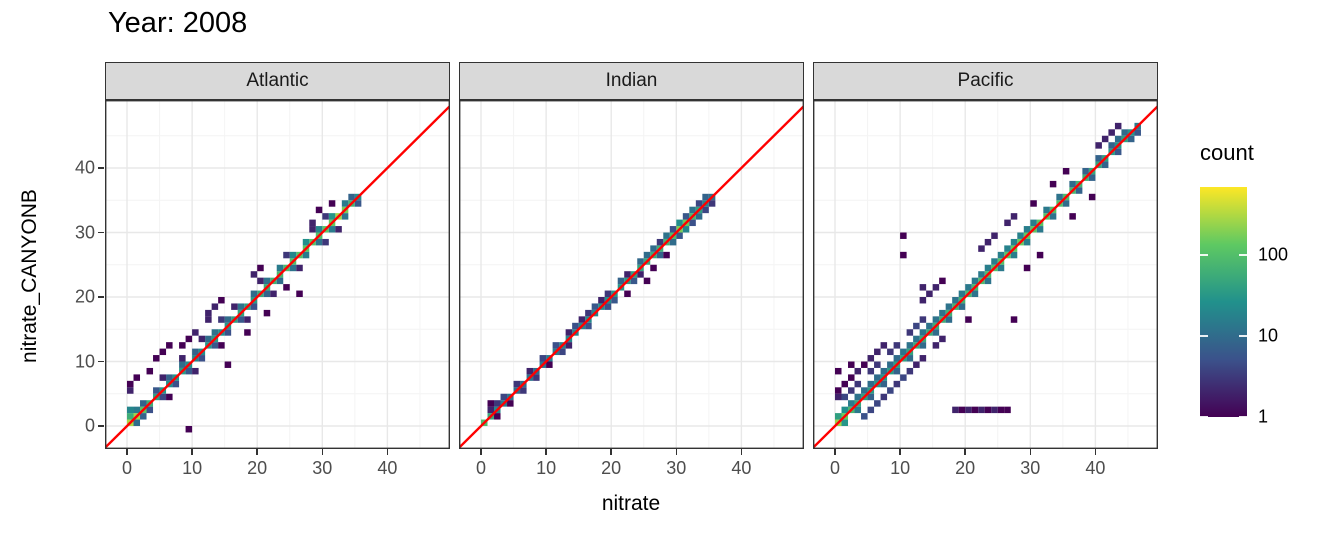 This screenshot has width=1344, height=537. I want to click on y-tick-label: 30, so click(84, 232).